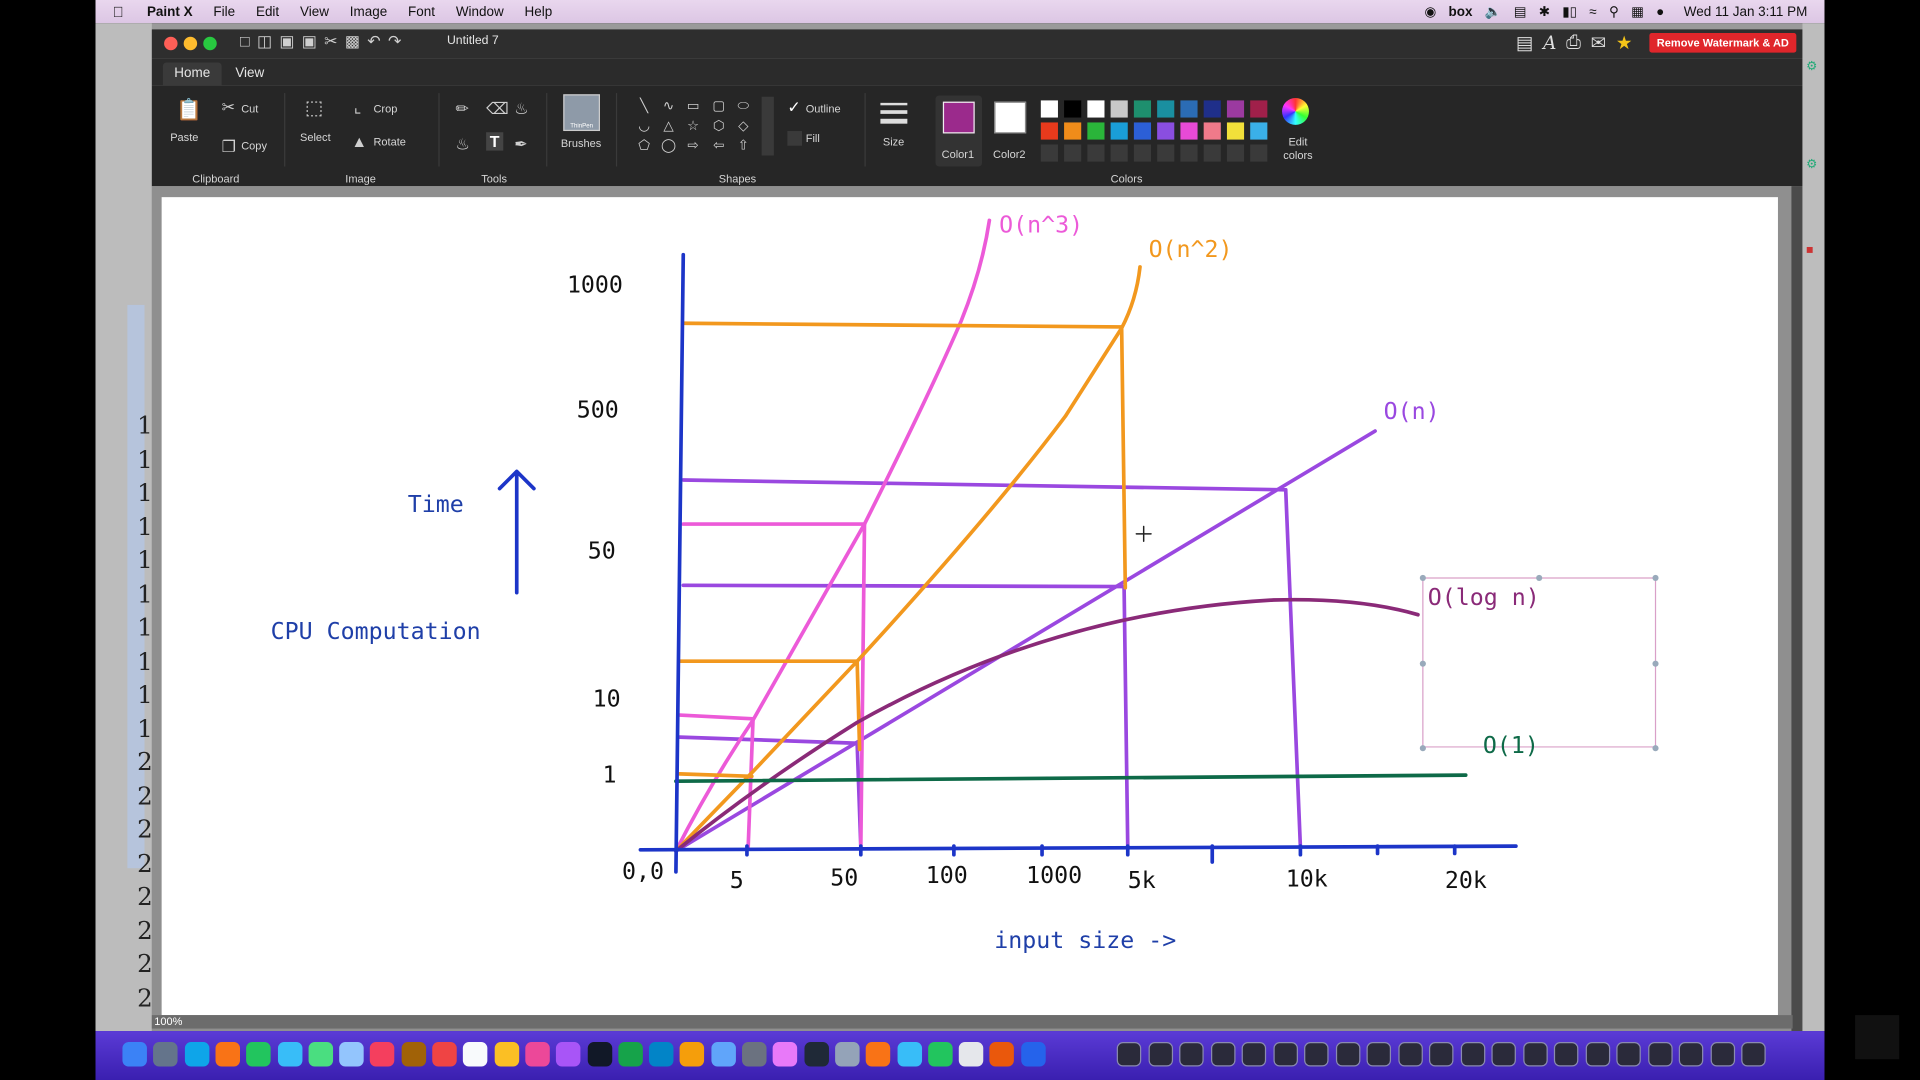 This screenshot has width=1920, height=1080. Describe the element at coordinates (250, 73) in the screenshot. I see `tab-view: View` at that location.